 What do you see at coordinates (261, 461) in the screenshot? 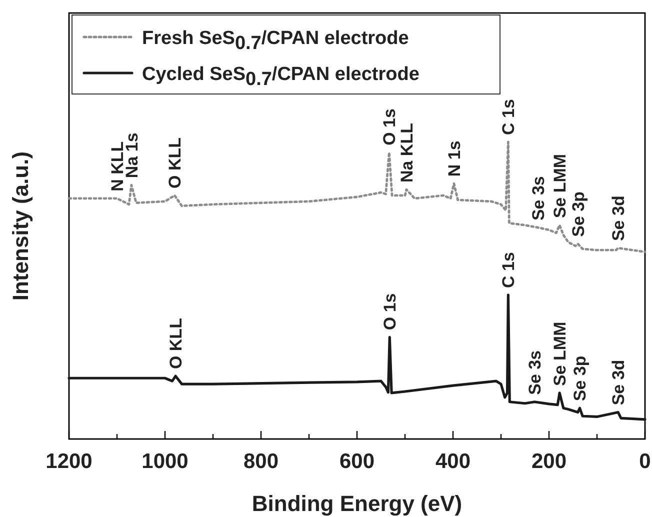
I see `x-tick-label: 800` at bounding box center [261, 461].